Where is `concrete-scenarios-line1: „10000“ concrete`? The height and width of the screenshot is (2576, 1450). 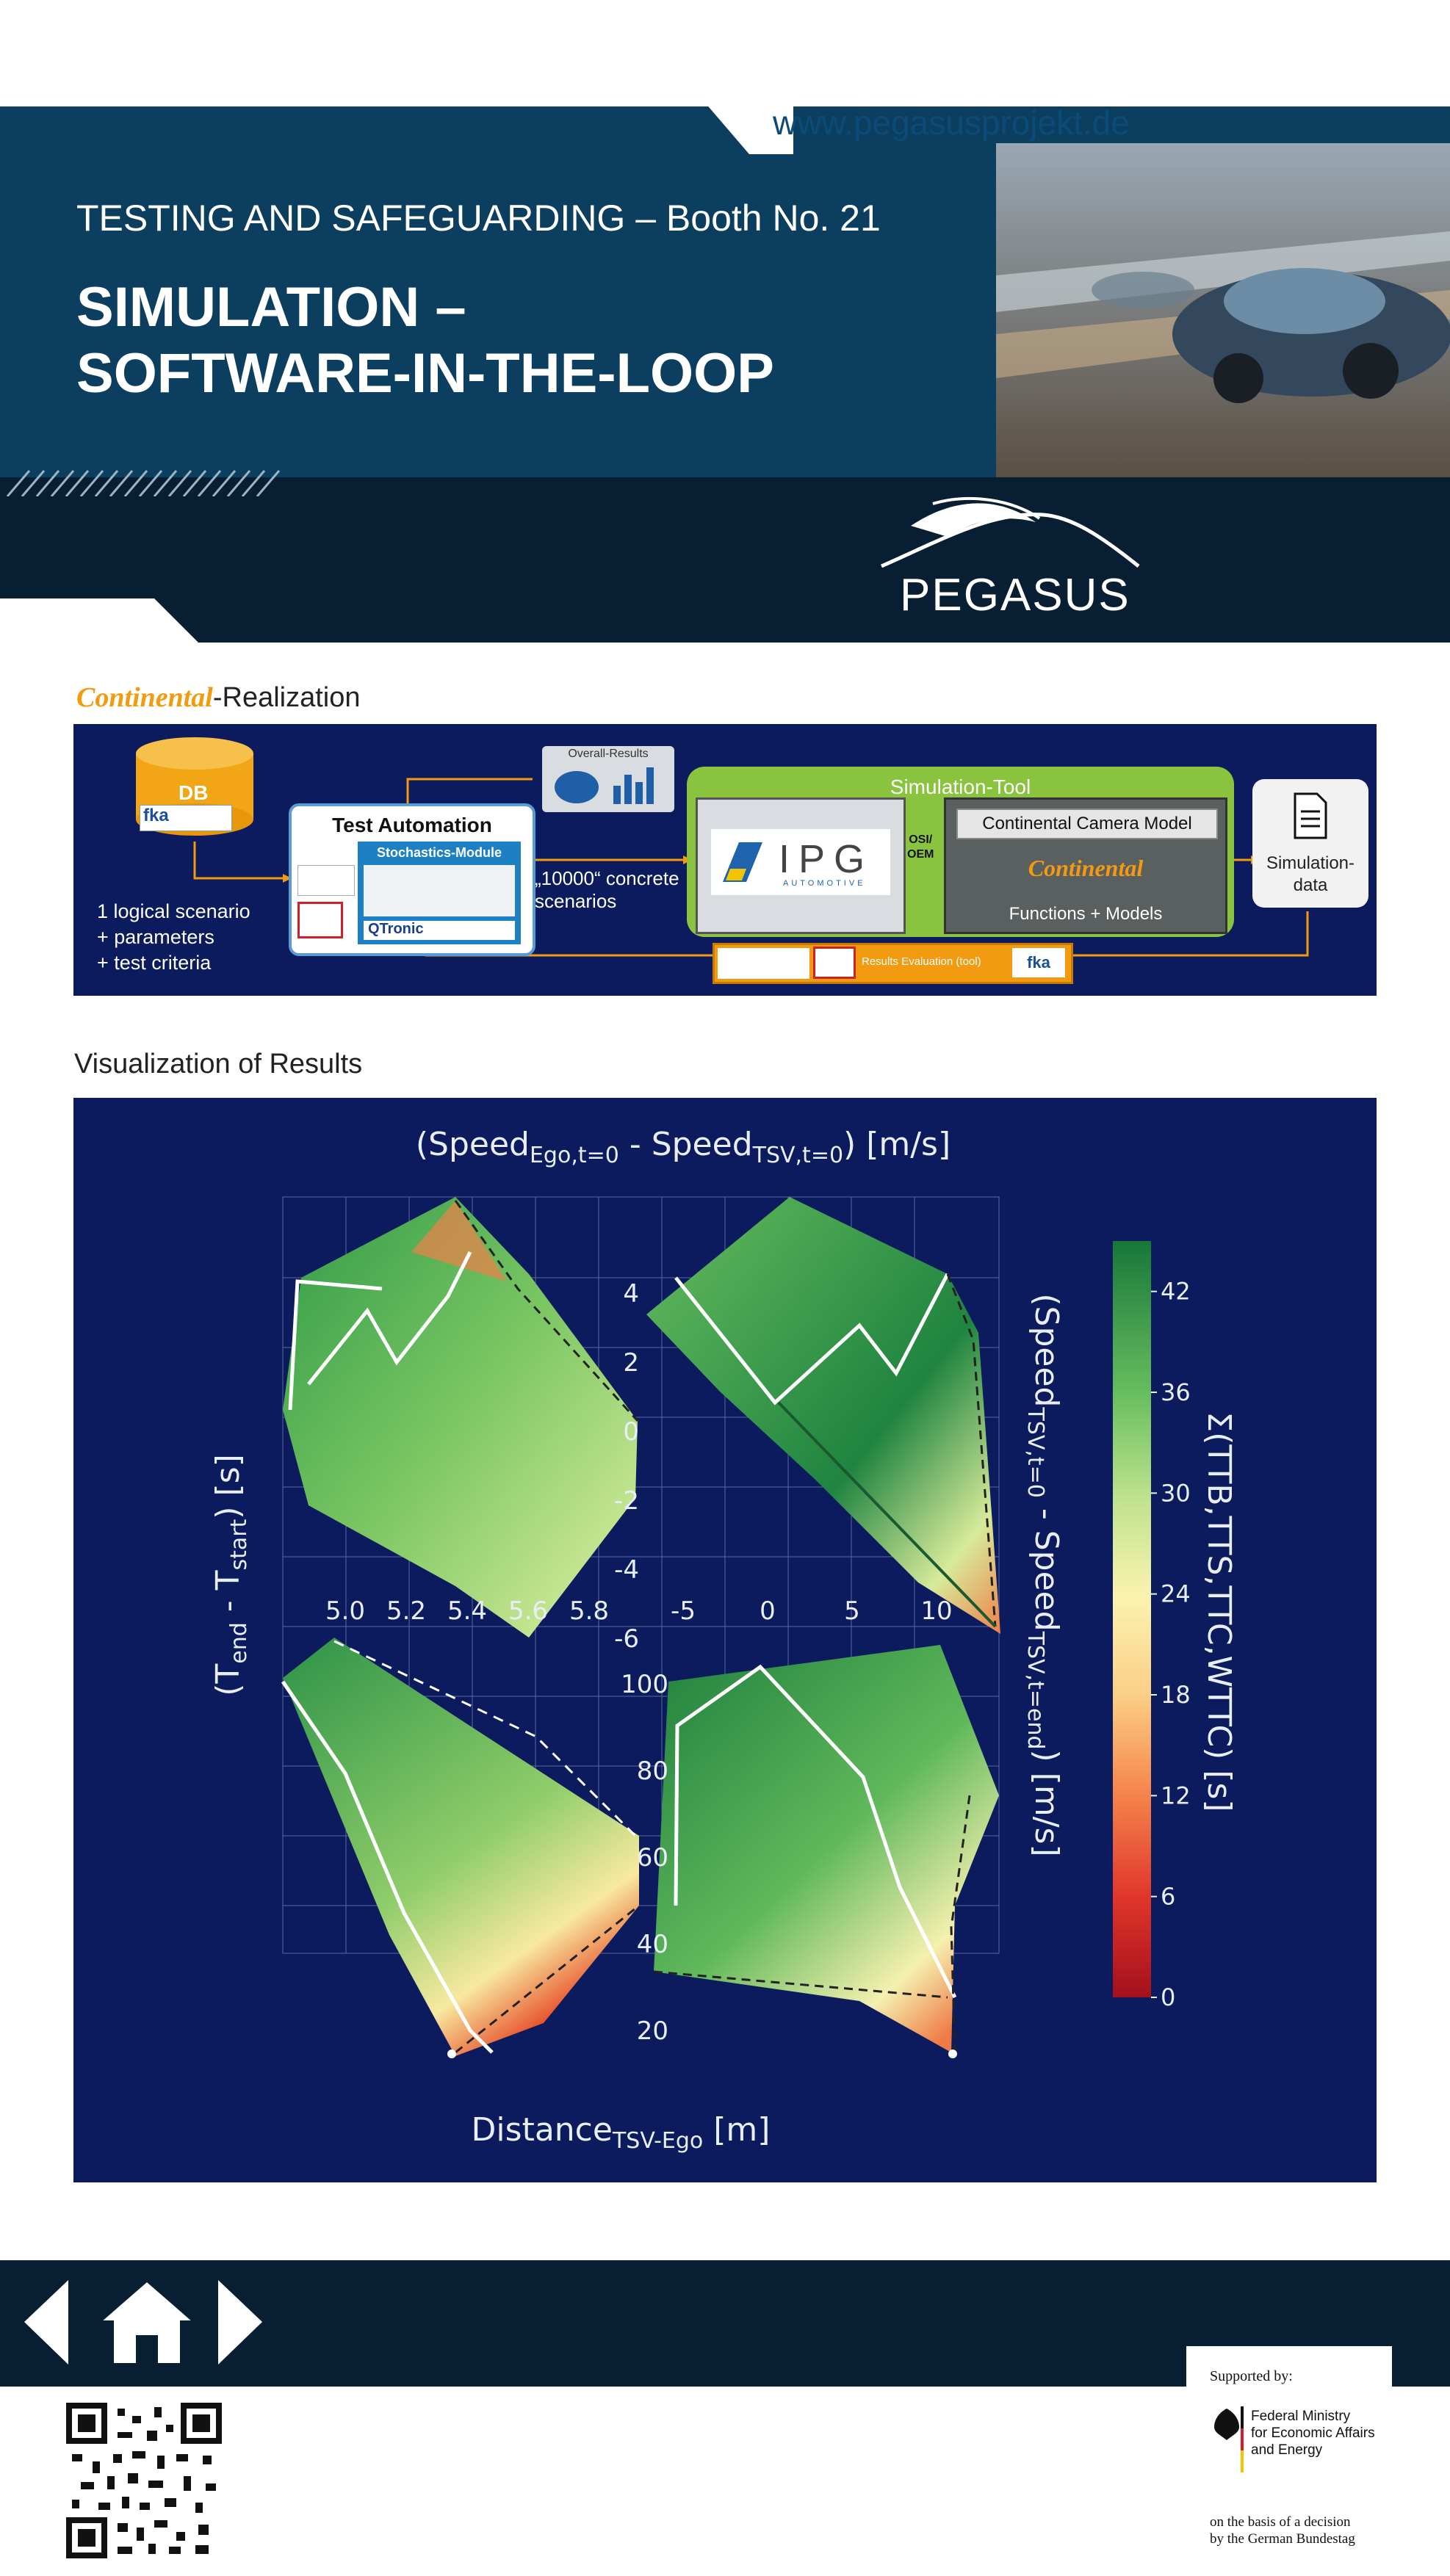
concrete-scenarios-line1: „10000“ concrete is located at coordinates (607, 878).